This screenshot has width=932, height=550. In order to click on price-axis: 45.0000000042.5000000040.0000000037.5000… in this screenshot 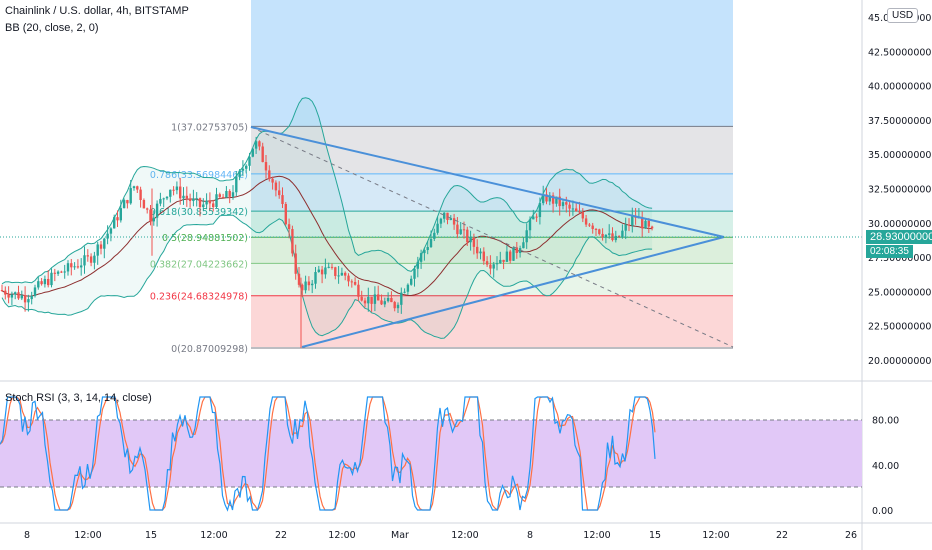, I will do `click(899, 190)`.